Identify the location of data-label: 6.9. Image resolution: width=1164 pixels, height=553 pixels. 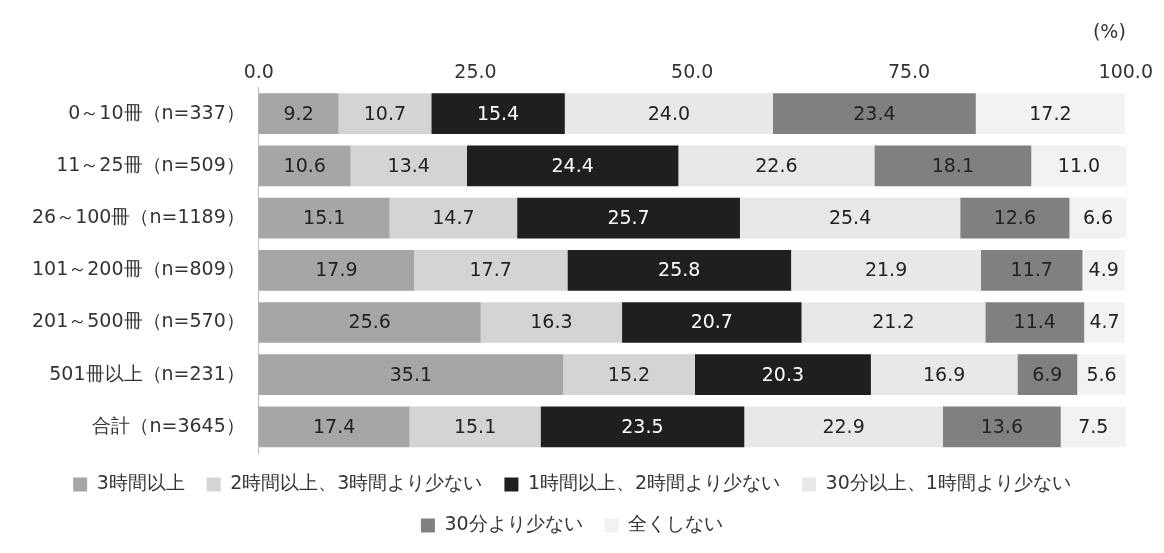
(1047, 373).